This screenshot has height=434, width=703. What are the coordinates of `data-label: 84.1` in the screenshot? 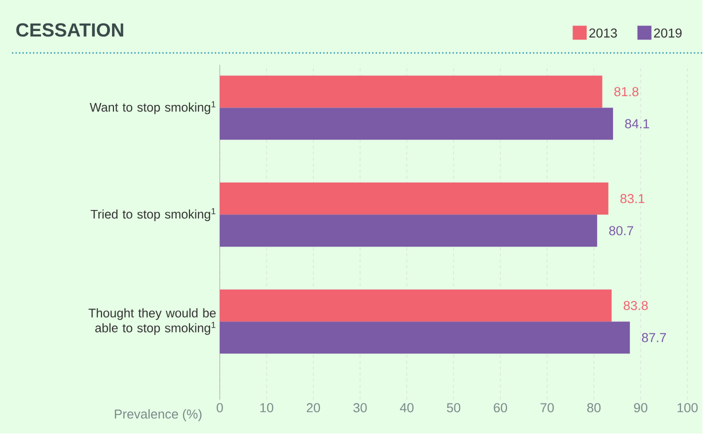 It's located at (637, 124).